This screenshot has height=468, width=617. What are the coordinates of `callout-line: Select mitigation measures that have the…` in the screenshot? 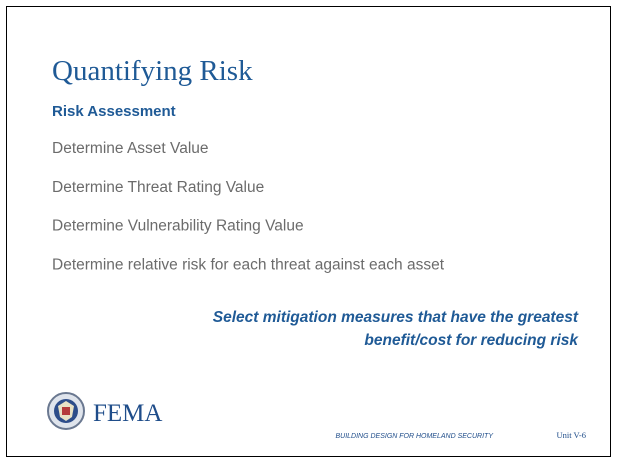 It's located at (396, 317).